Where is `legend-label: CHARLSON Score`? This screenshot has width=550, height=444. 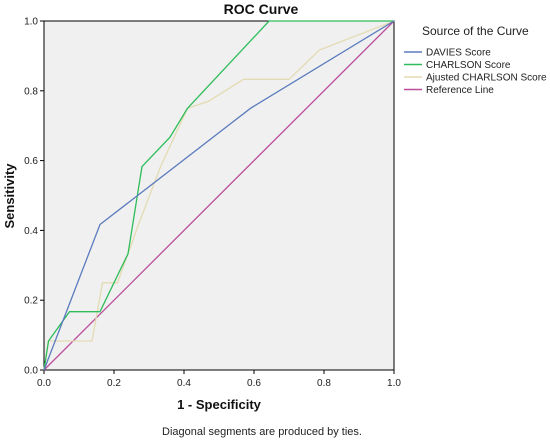 legend-label: CHARLSON Score is located at coordinates (468, 65).